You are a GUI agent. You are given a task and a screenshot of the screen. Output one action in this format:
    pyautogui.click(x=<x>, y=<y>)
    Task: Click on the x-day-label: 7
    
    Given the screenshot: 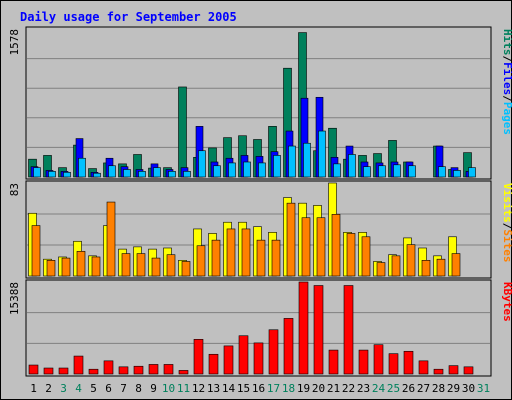 What is the action you would take?
    pyautogui.click(x=123, y=388)
    